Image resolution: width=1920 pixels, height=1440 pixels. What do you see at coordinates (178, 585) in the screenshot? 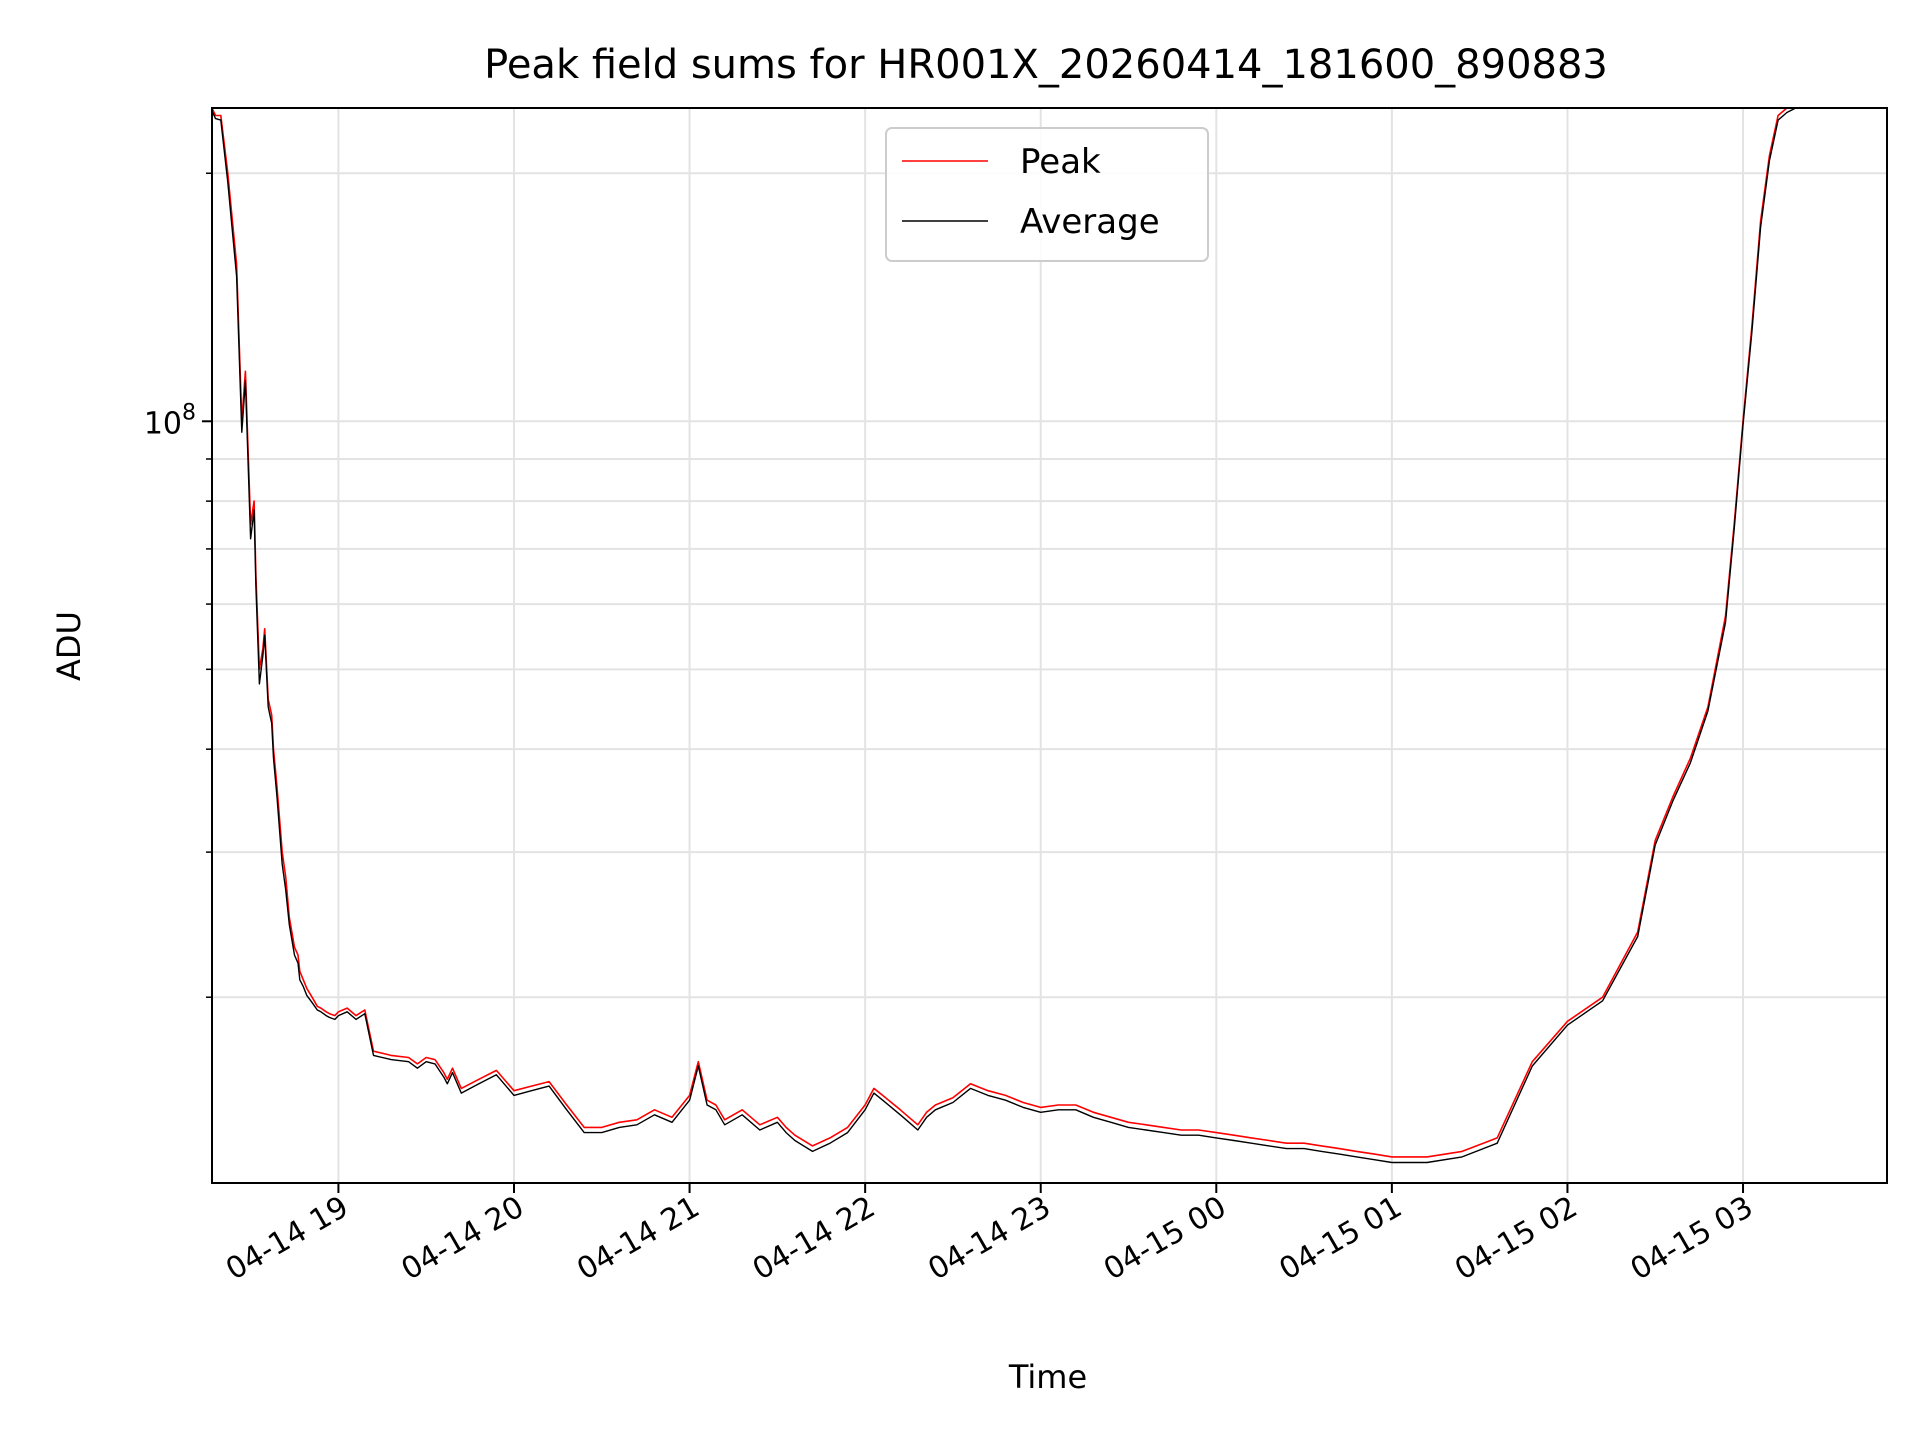
I see `y-axis-ticks: 108` at bounding box center [178, 585].